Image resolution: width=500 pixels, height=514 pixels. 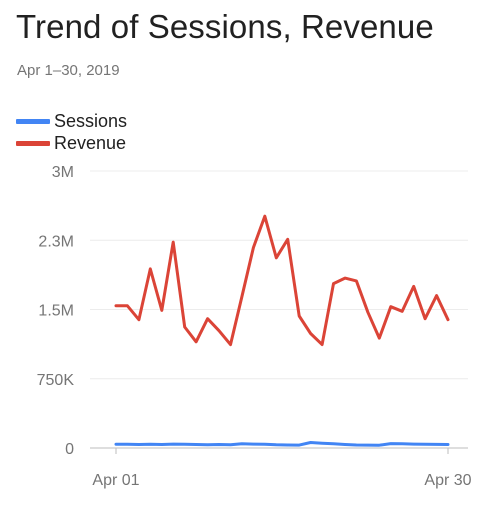 What do you see at coordinates (68, 70) in the screenshot?
I see `date-range: Apr 1–30, 2019` at bounding box center [68, 70].